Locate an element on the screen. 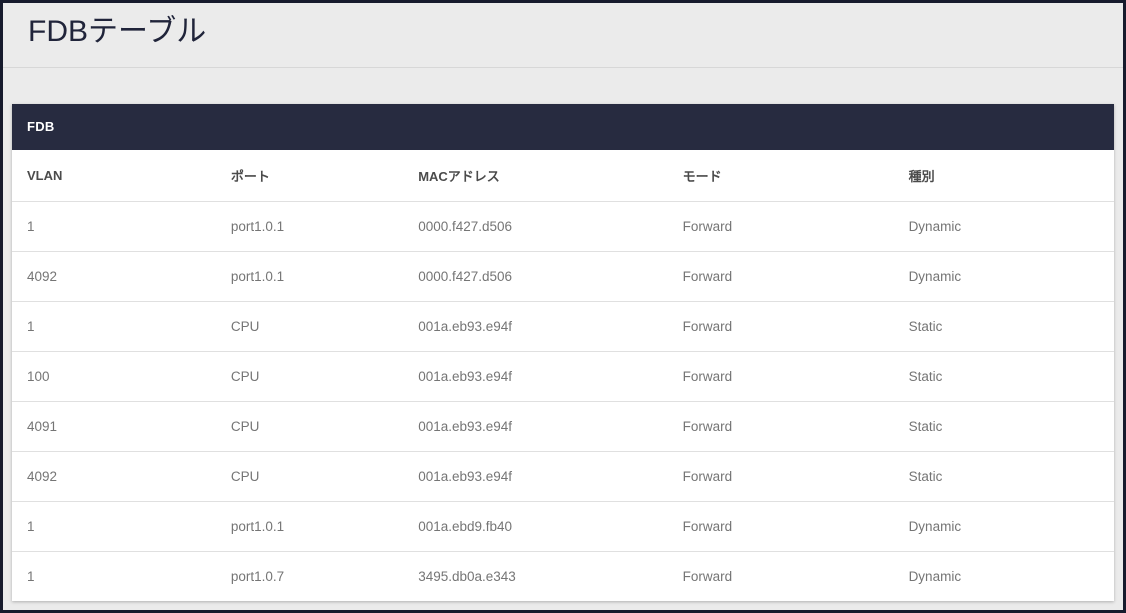  table-row: 100 CPU 001a.eb93.e94f Forward Static is located at coordinates (563, 376).